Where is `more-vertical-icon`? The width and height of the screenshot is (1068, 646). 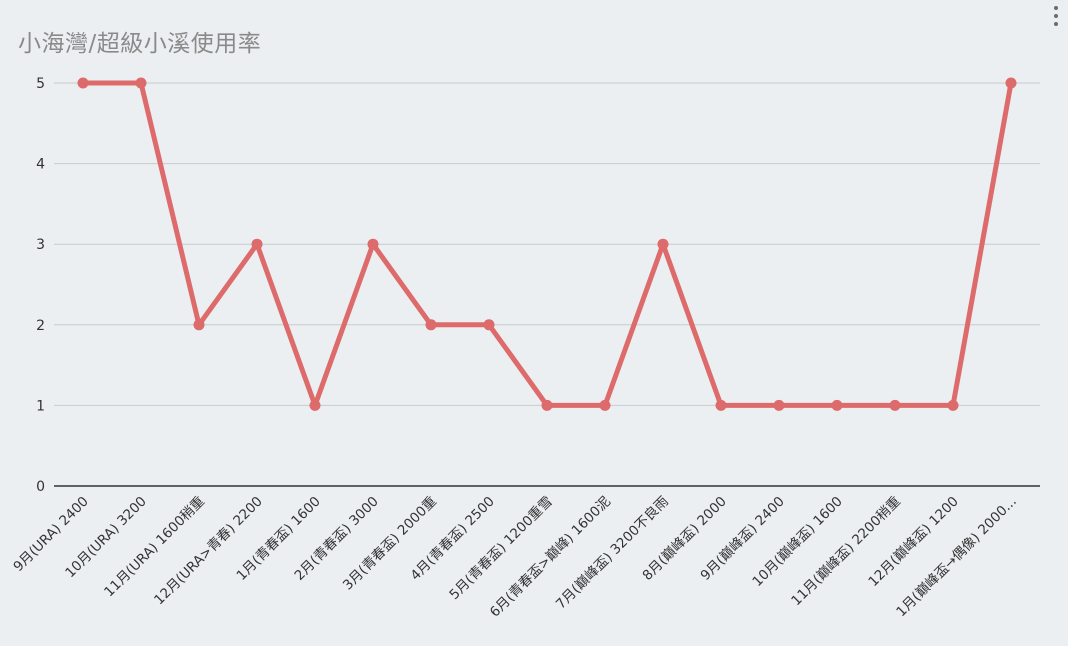 more-vertical-icon is located at coordinates (1056, 16).